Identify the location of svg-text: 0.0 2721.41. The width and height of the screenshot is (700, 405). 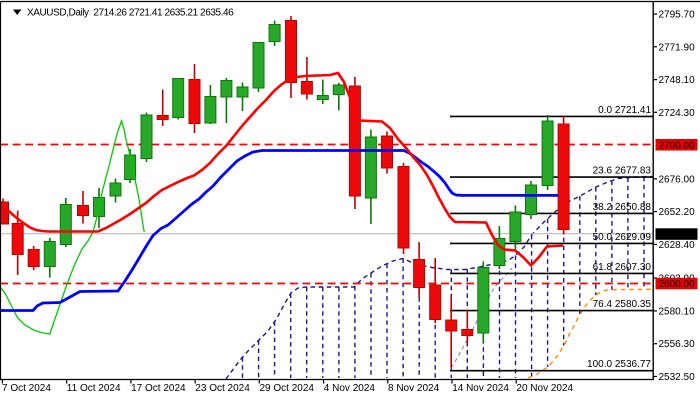
(624, 110).